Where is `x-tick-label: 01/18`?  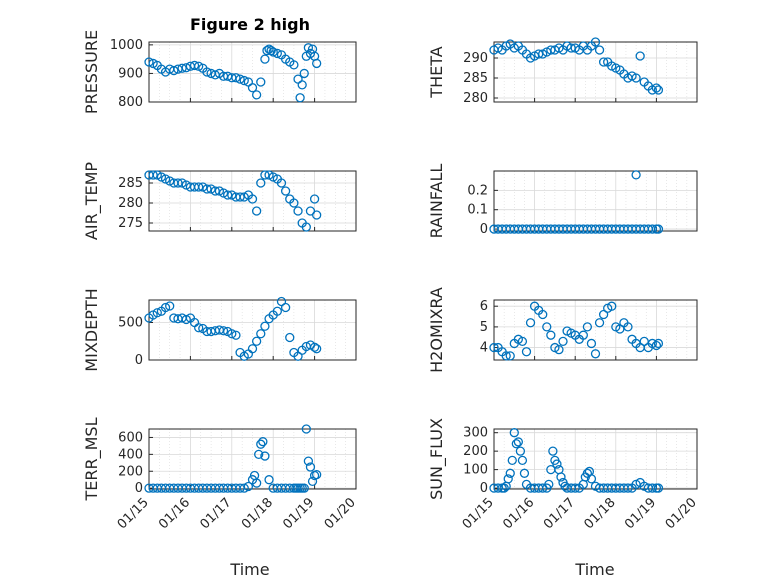 x-tick-label: 01/18 is located at coordinates (600, 513).